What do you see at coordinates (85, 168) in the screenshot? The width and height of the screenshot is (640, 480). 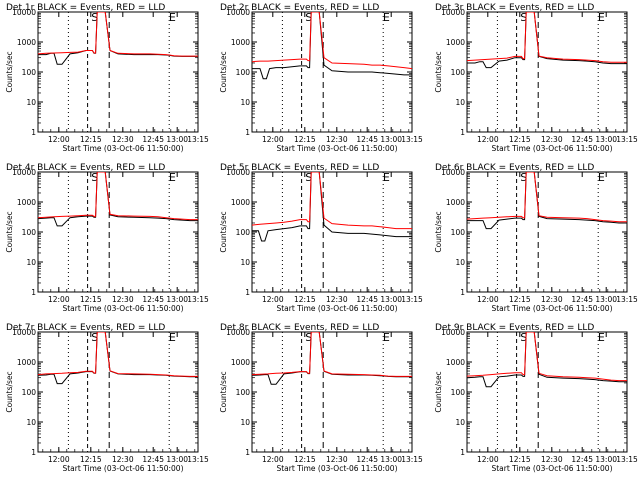 I see `panel-title: Det 4r BLACK = Events, RED = LLD` at bounding box center [85, 168].